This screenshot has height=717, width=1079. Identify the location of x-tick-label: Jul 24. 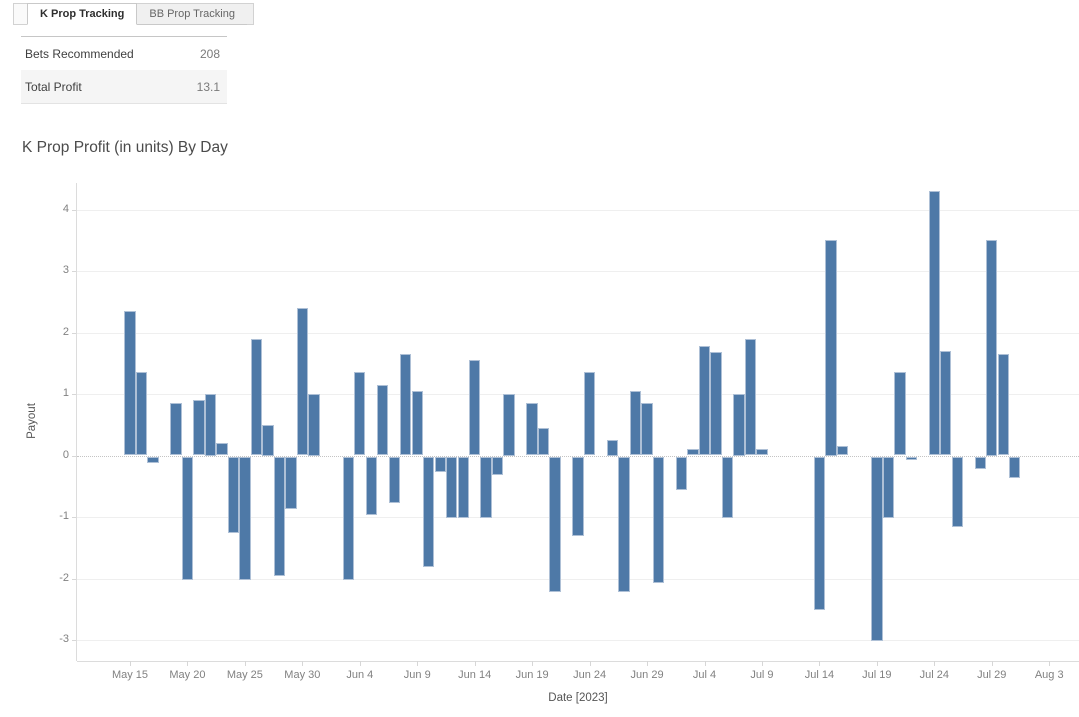
(934, 675).